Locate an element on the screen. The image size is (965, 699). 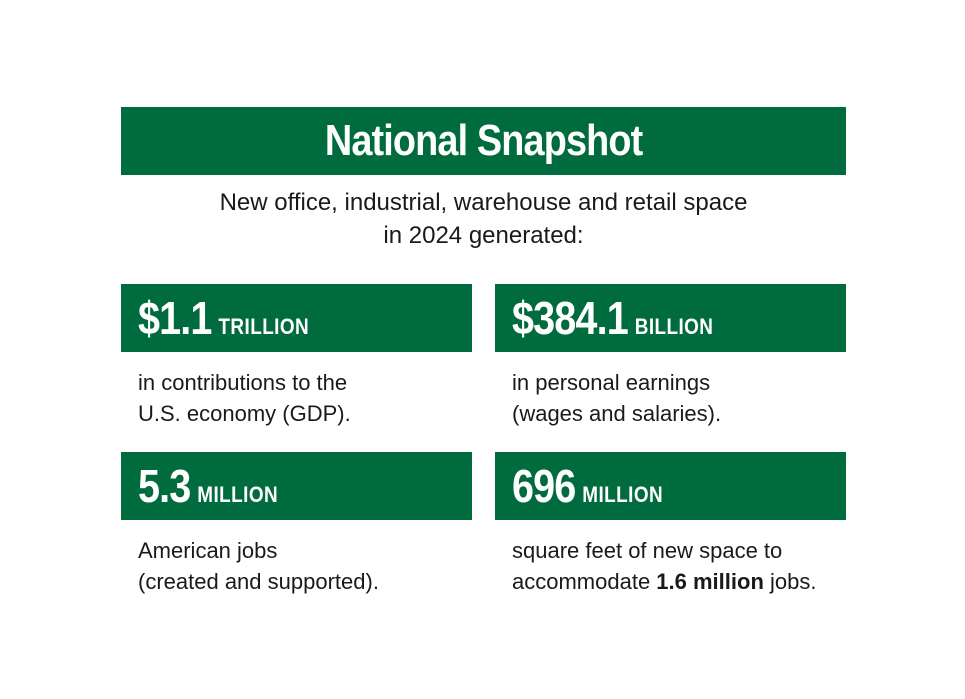
stat-description: American jobs (created and supported). is located at coordinates (296, 566).